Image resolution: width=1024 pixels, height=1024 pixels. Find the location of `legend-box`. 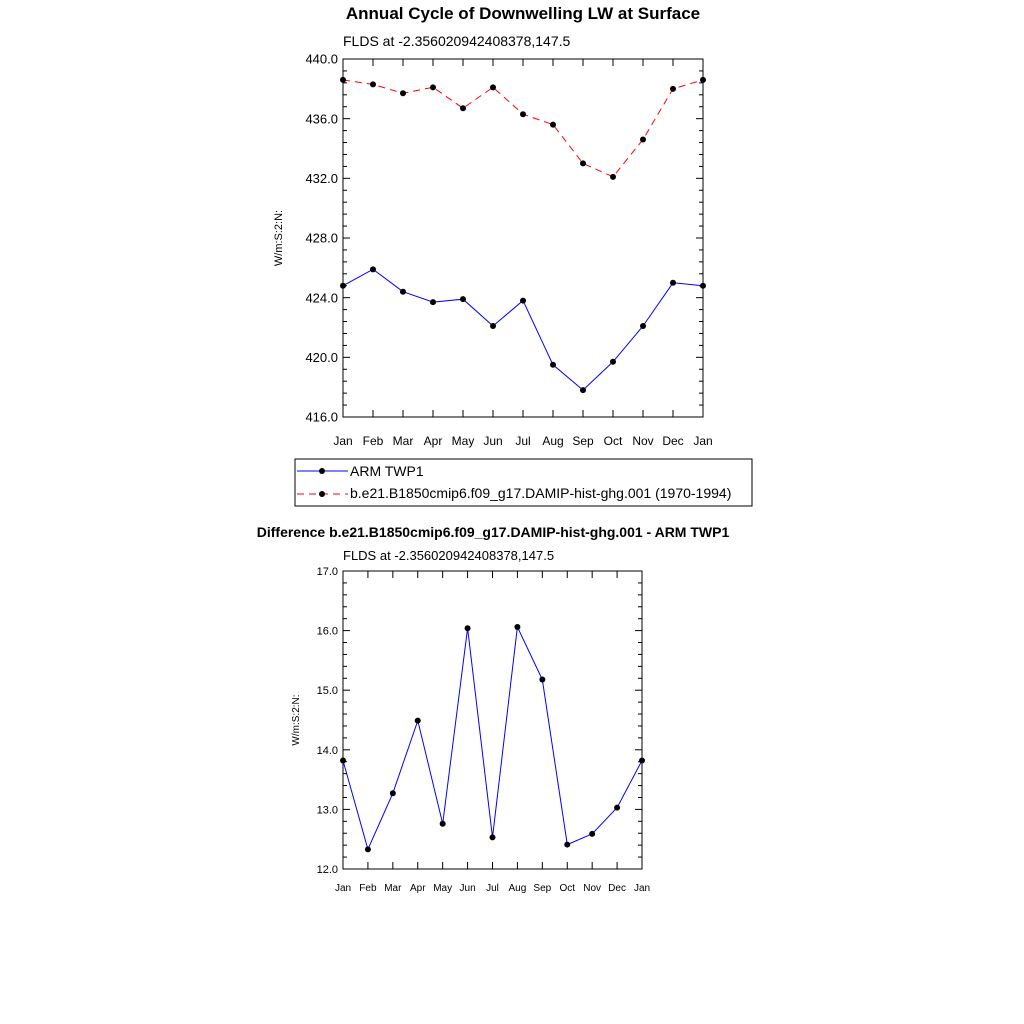

legend-box is located at coordinates (523, 482).